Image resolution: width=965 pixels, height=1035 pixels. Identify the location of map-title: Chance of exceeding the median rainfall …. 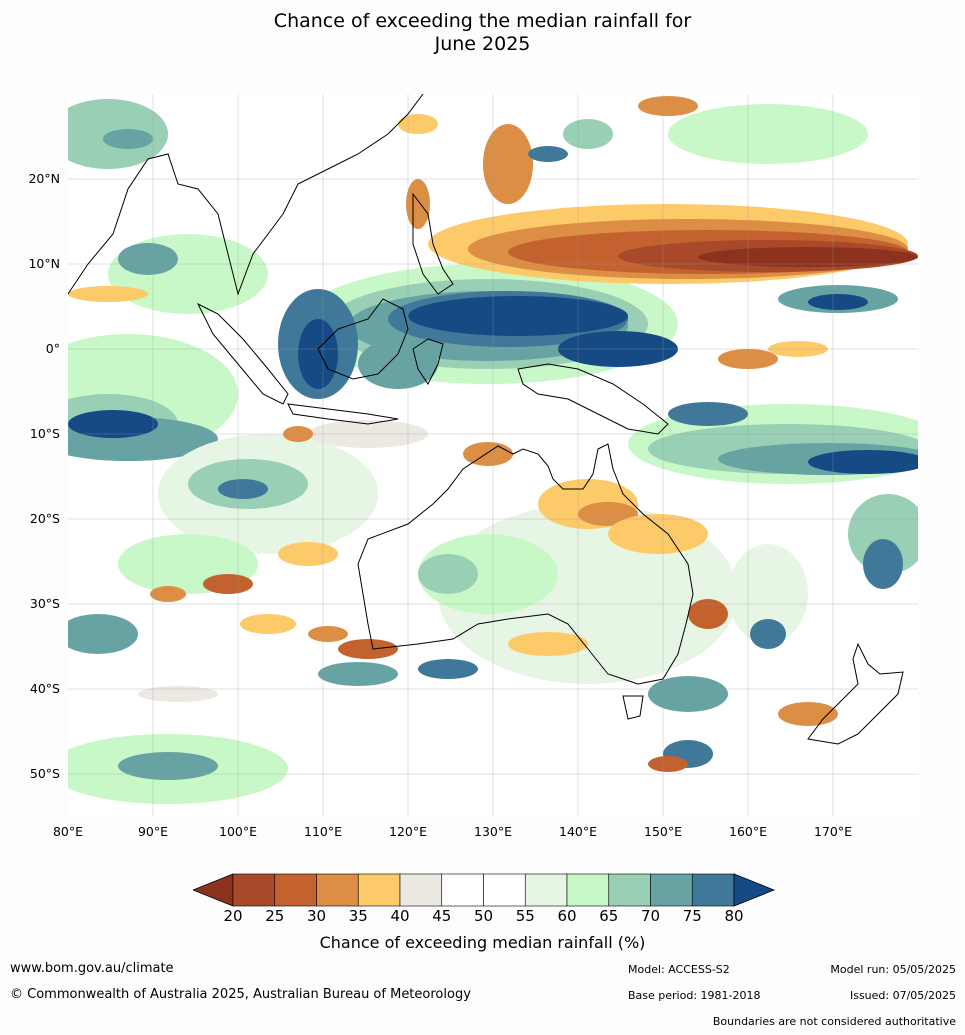
(482, 33).